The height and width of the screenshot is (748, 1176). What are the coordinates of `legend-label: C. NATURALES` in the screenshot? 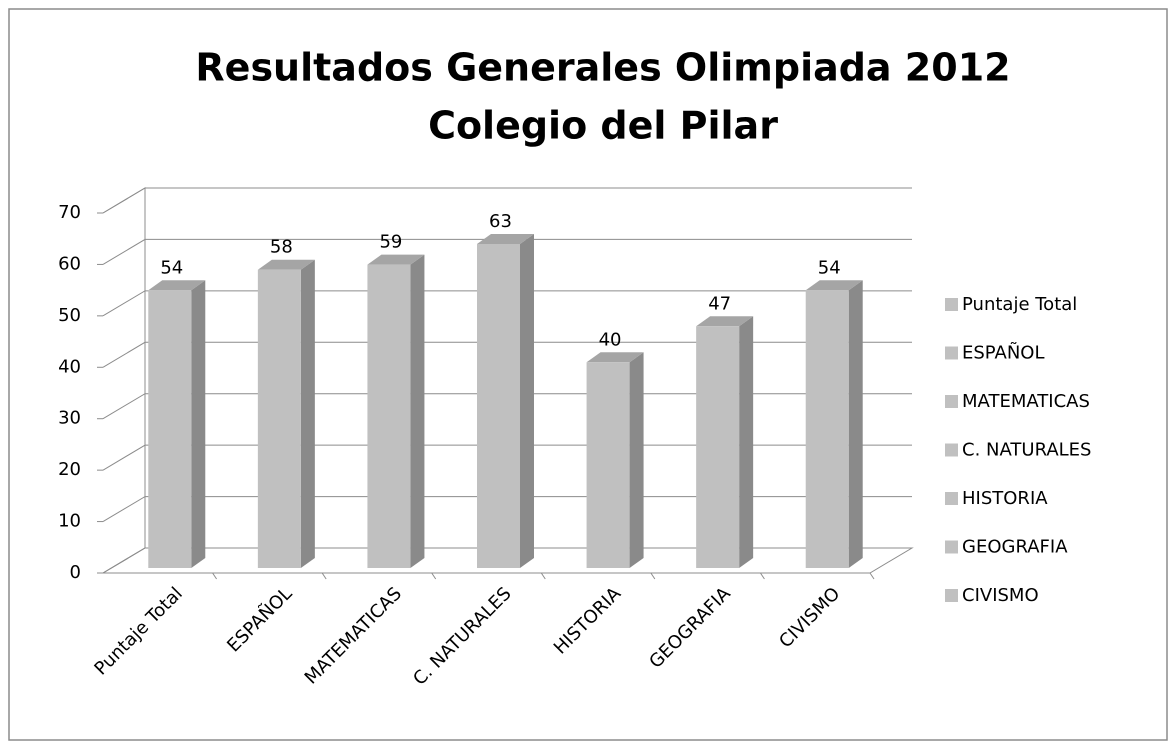 It's located at (1026, 450).